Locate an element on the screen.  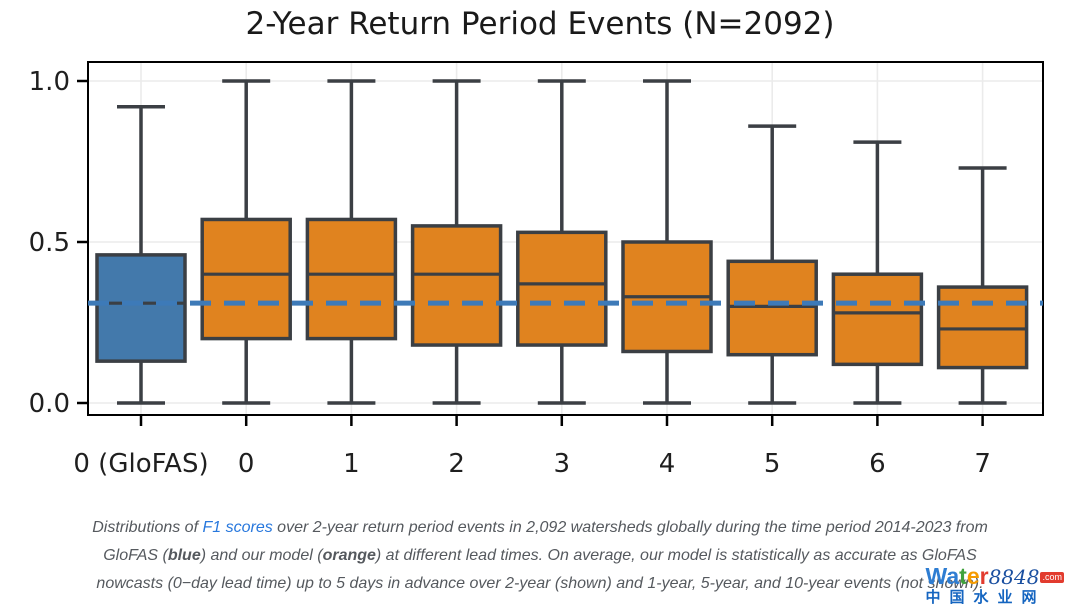
watermark-tld: .com is located at coordinates (1052, 577).